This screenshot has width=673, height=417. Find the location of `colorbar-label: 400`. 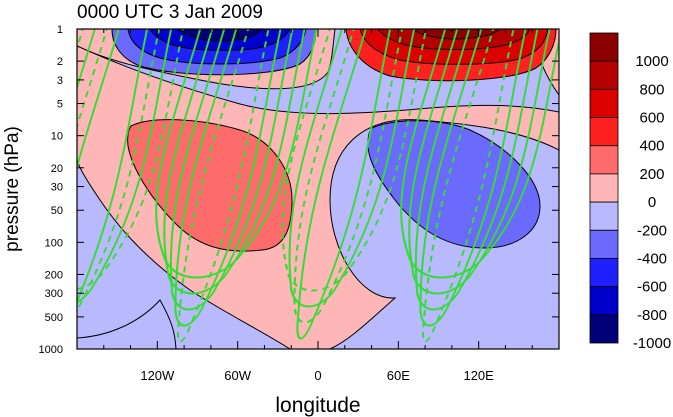

colorbar-label: 400 is located at coordinates (651, 146).